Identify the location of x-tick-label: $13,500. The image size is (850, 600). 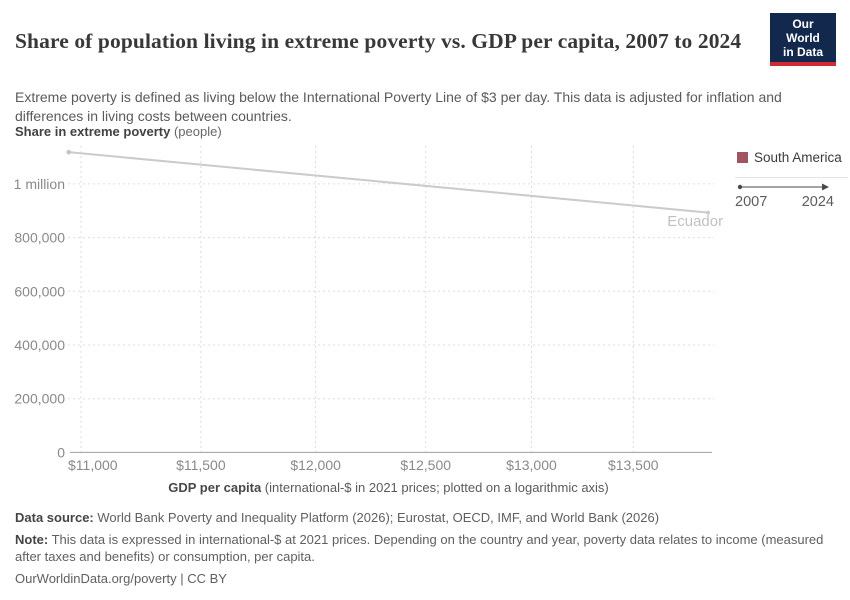
(633, 465).